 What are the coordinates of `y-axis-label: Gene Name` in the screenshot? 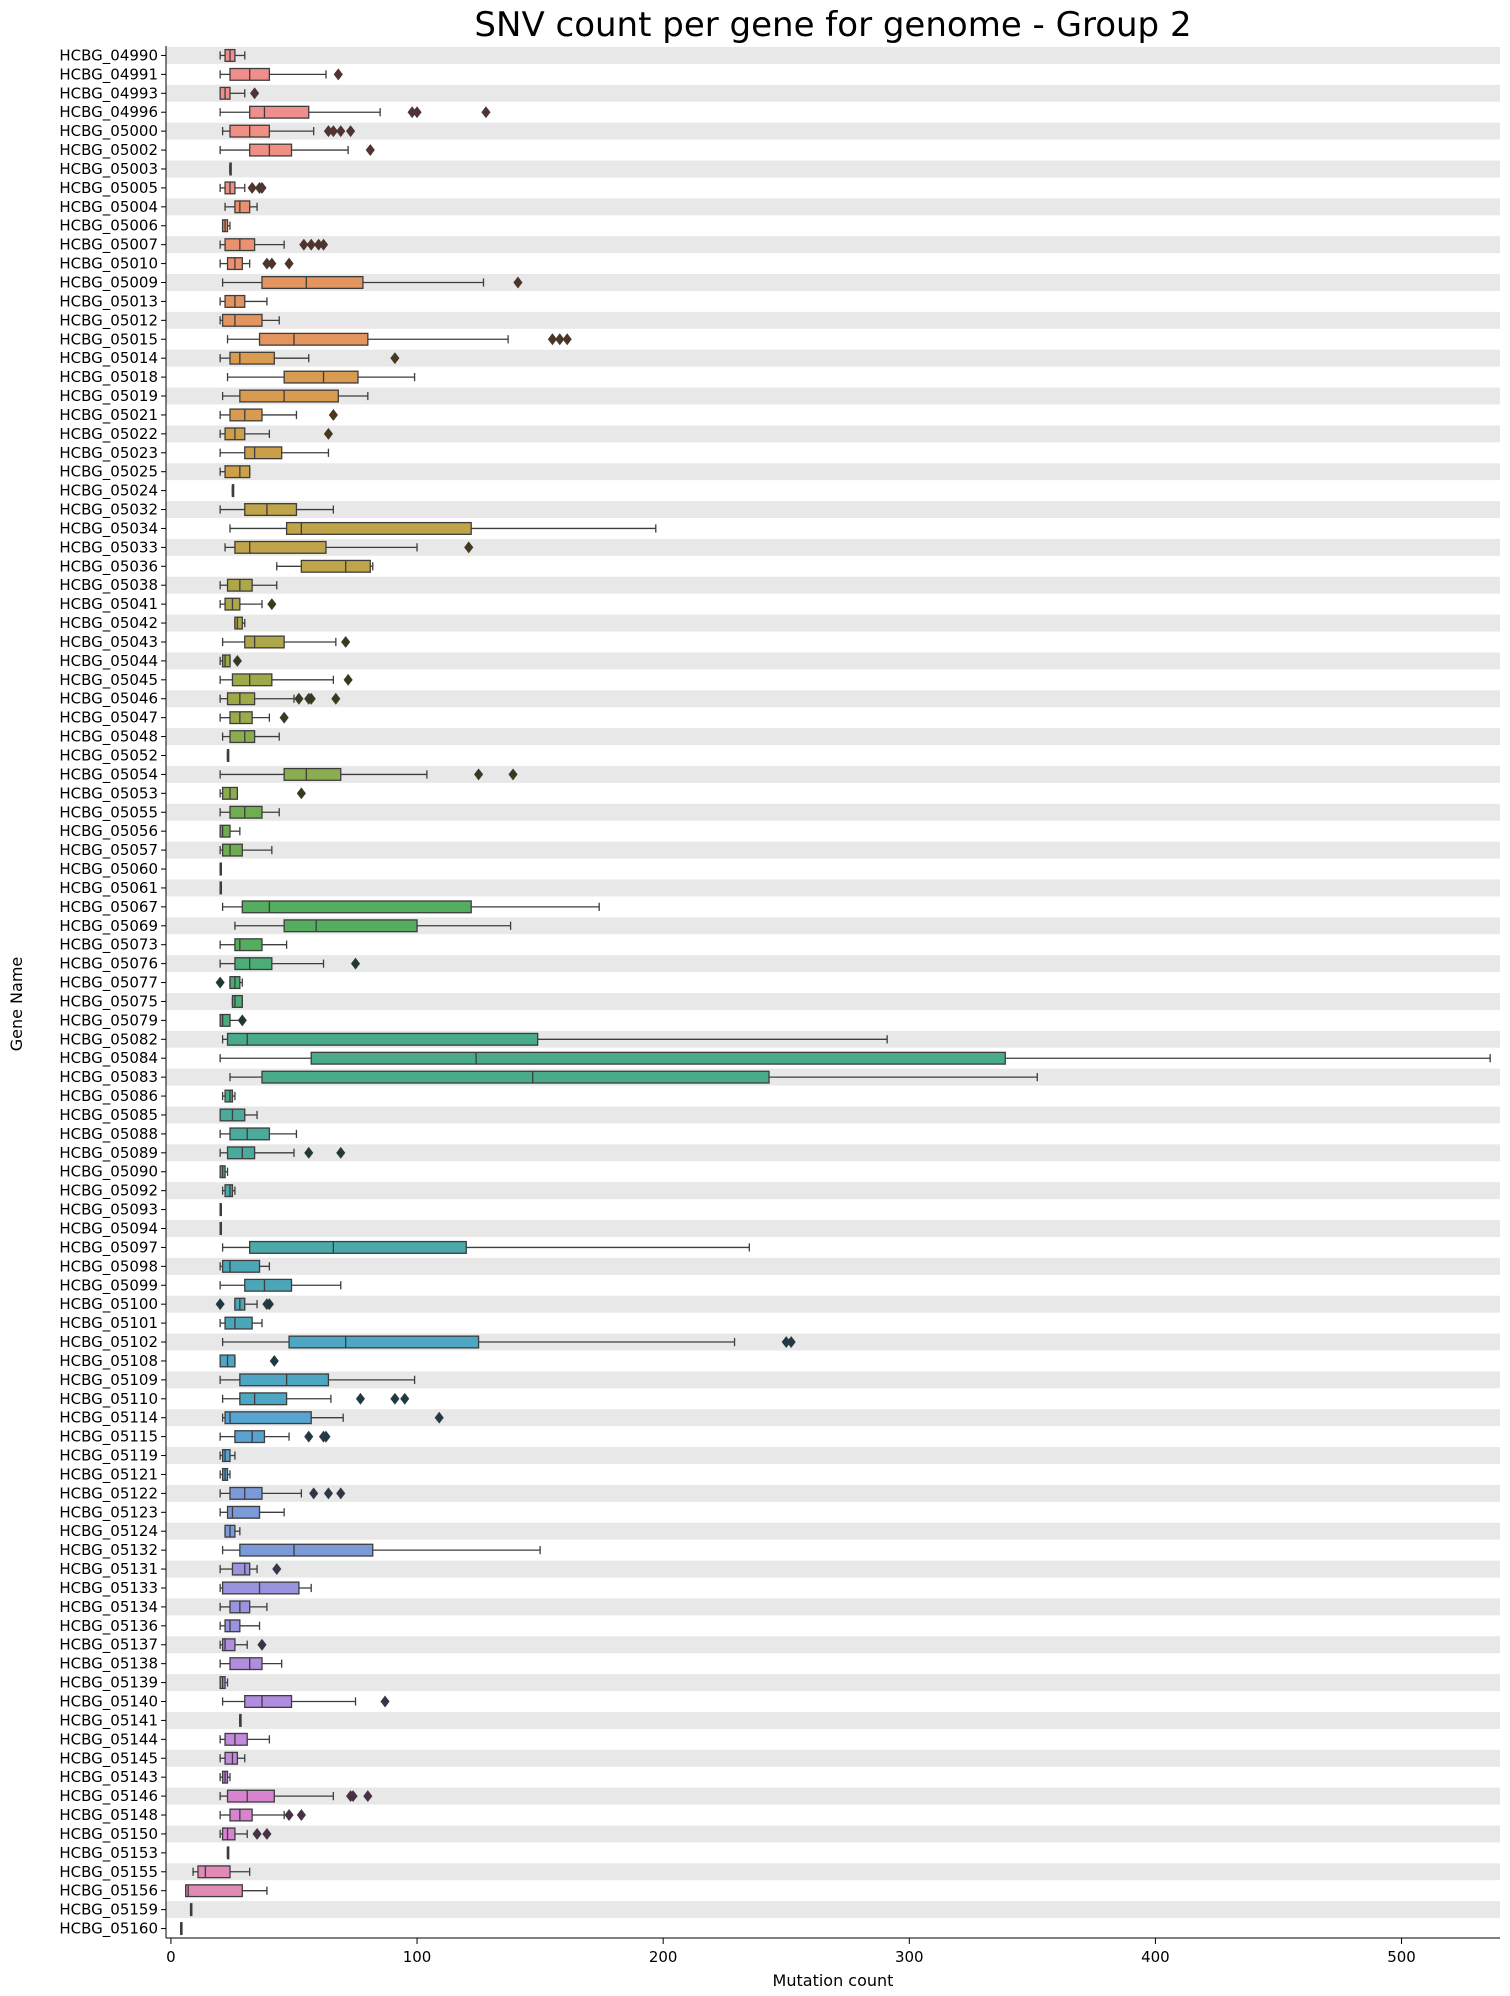 It's located at (16, 1004).